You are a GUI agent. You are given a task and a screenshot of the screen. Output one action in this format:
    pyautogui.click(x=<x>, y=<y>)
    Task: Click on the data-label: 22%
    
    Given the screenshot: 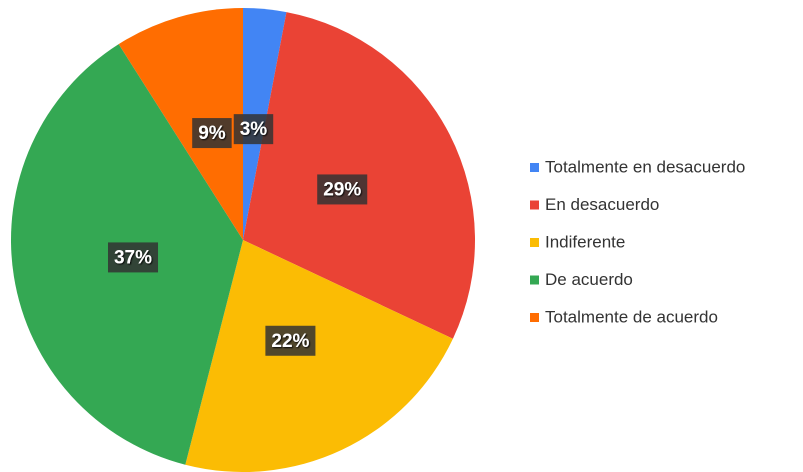 What is the action you would take?
    pyautogui.click(x=290, y=341)
    